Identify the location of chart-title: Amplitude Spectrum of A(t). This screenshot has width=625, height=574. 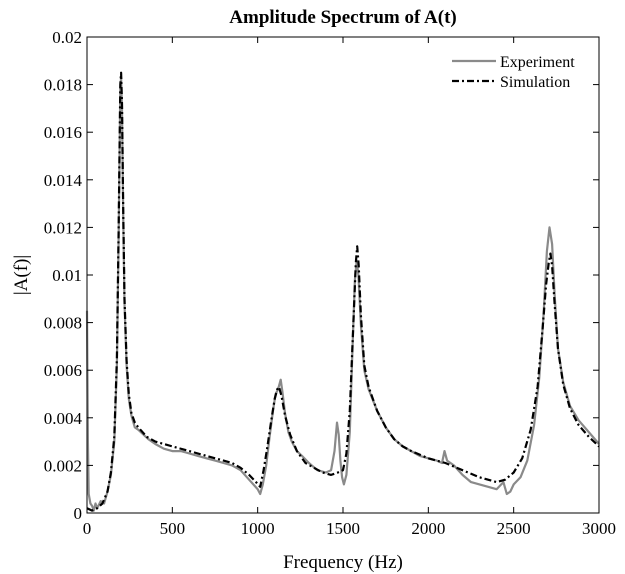
(342, 17).